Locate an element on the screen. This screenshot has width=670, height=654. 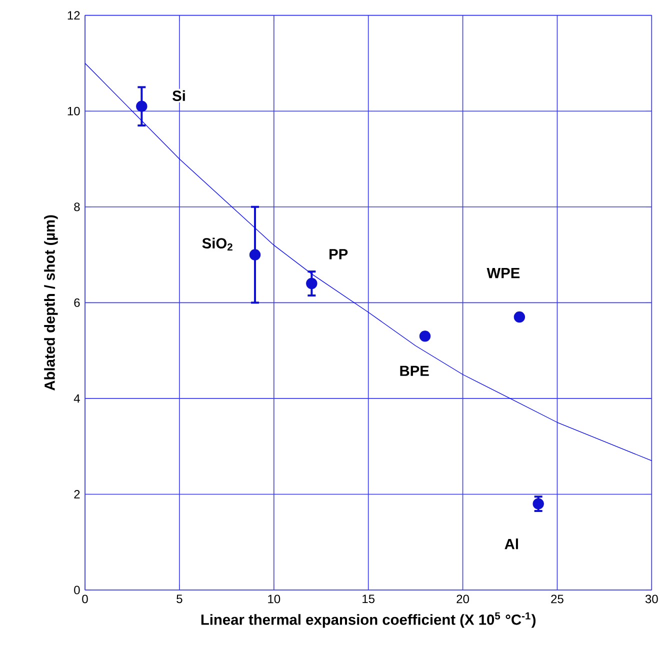
annotation: Al is located at coordinates (511, 544).